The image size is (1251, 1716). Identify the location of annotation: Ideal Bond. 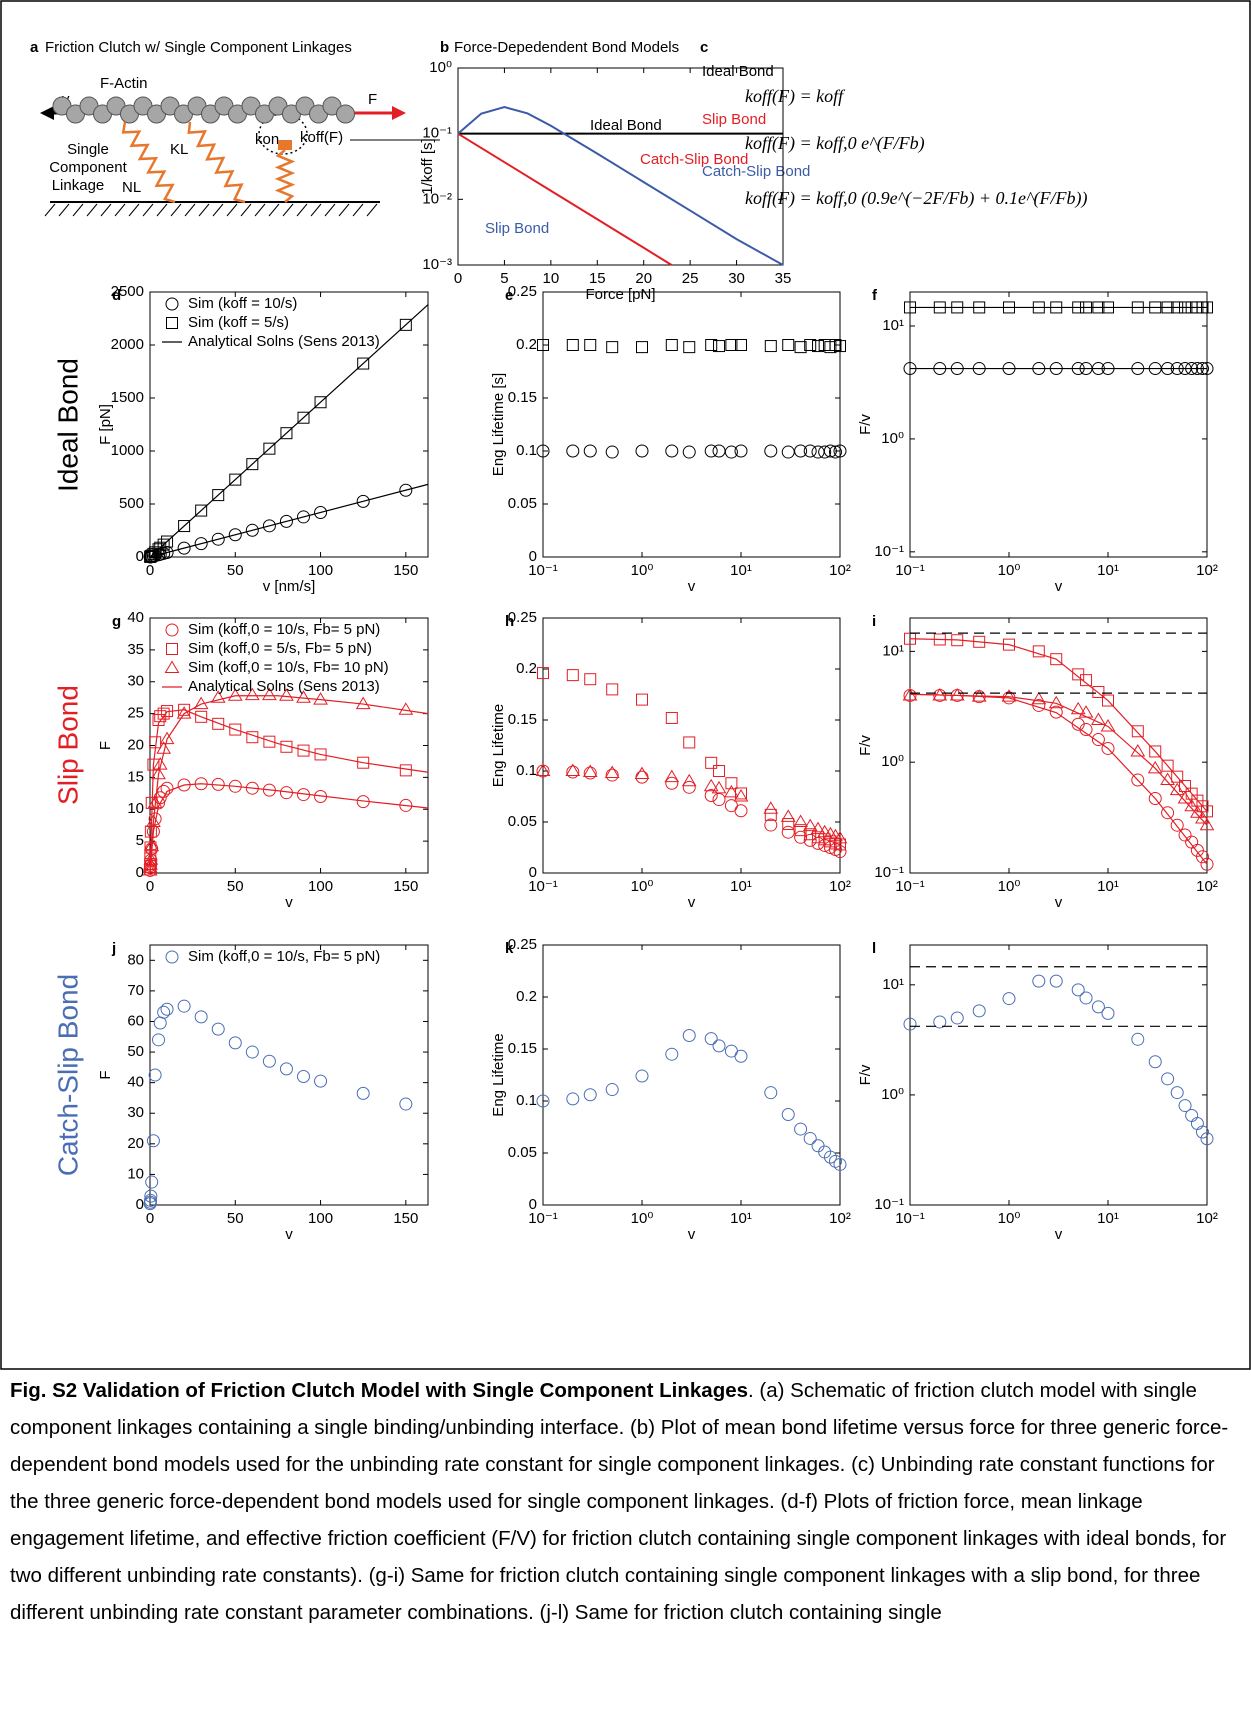
(626, 125).